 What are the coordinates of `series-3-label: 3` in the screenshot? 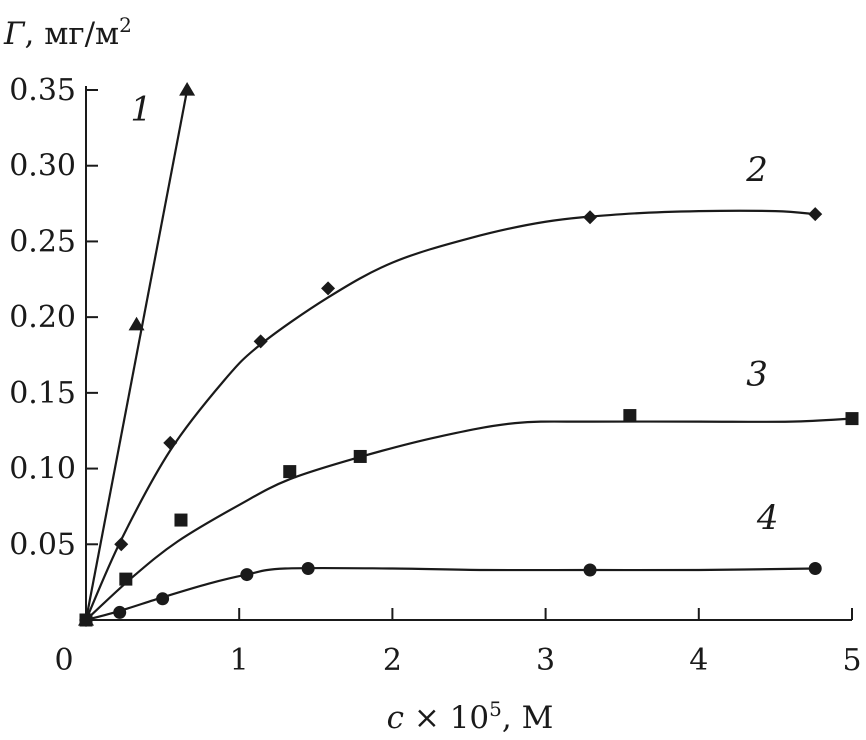 It's located at (757, 374).